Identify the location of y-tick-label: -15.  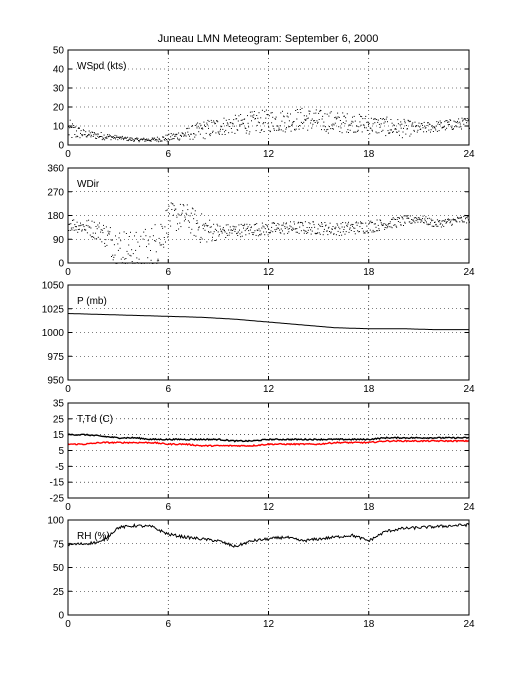
(57, 483).